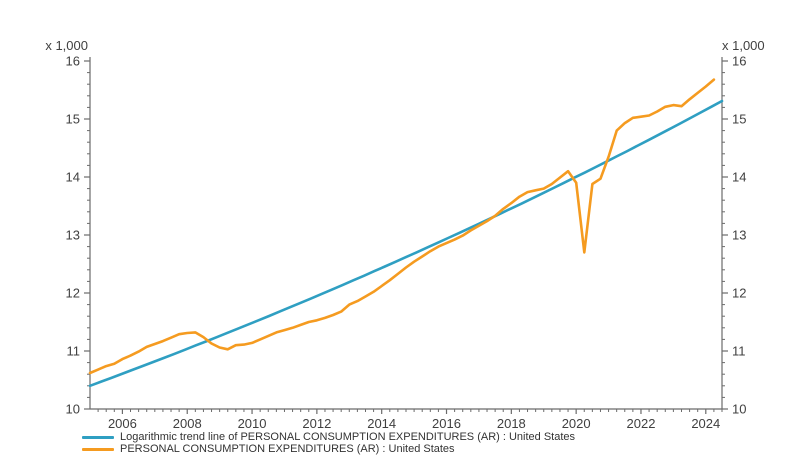  I want to click on y-tick-label-right: 13, so click(739, 235).